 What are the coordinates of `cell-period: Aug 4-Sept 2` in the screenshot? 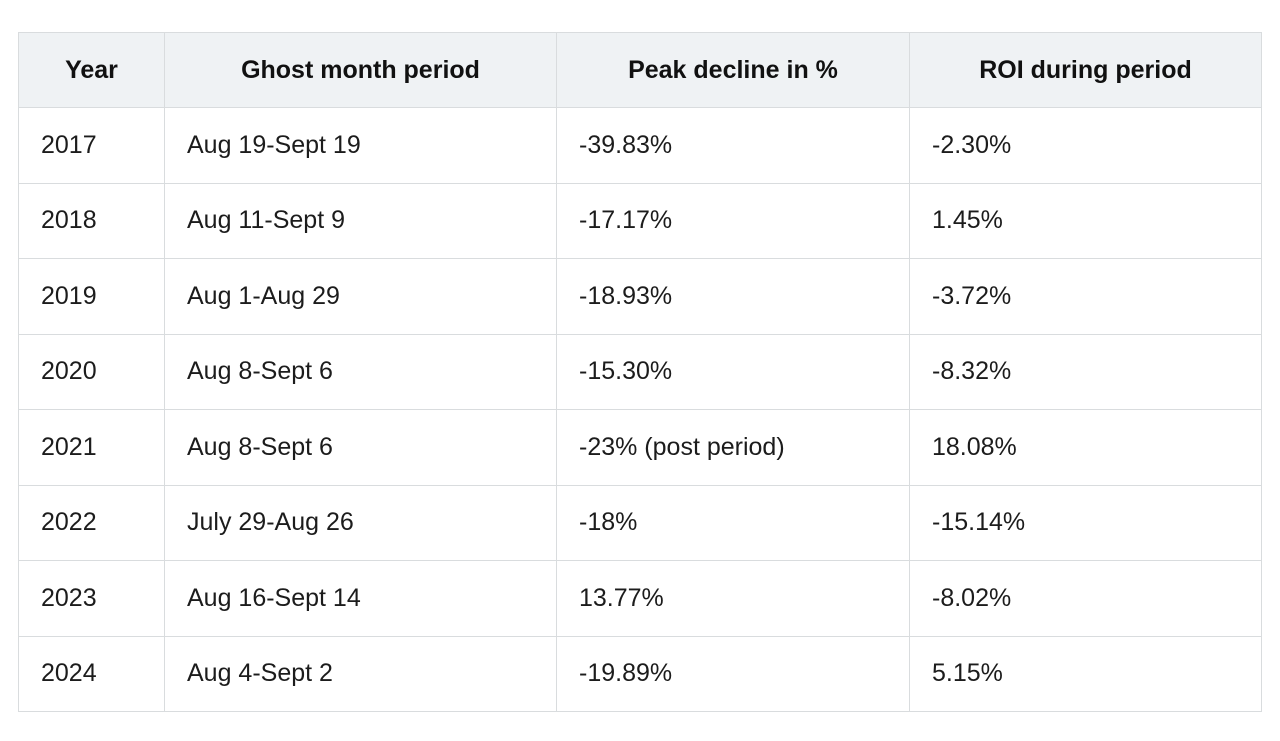 It's located at (360, 673).